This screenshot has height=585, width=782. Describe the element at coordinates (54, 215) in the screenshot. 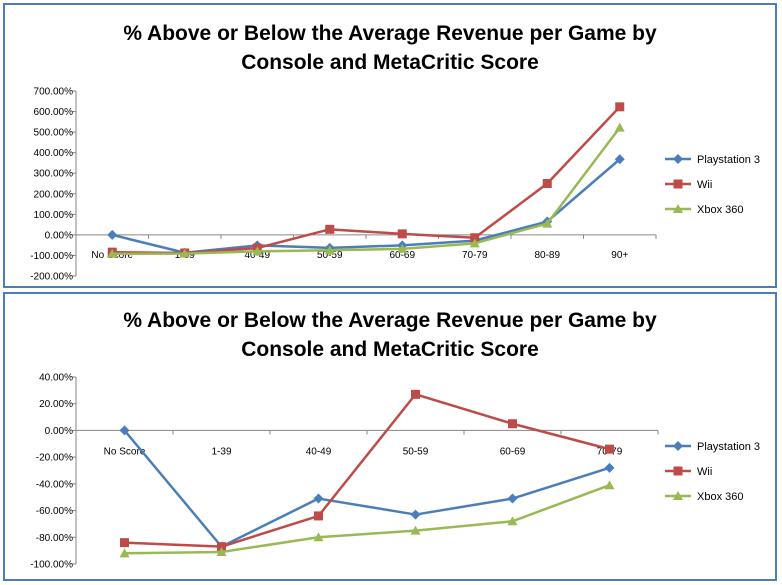

I see `y-tick-label: 100.00%` at that location.